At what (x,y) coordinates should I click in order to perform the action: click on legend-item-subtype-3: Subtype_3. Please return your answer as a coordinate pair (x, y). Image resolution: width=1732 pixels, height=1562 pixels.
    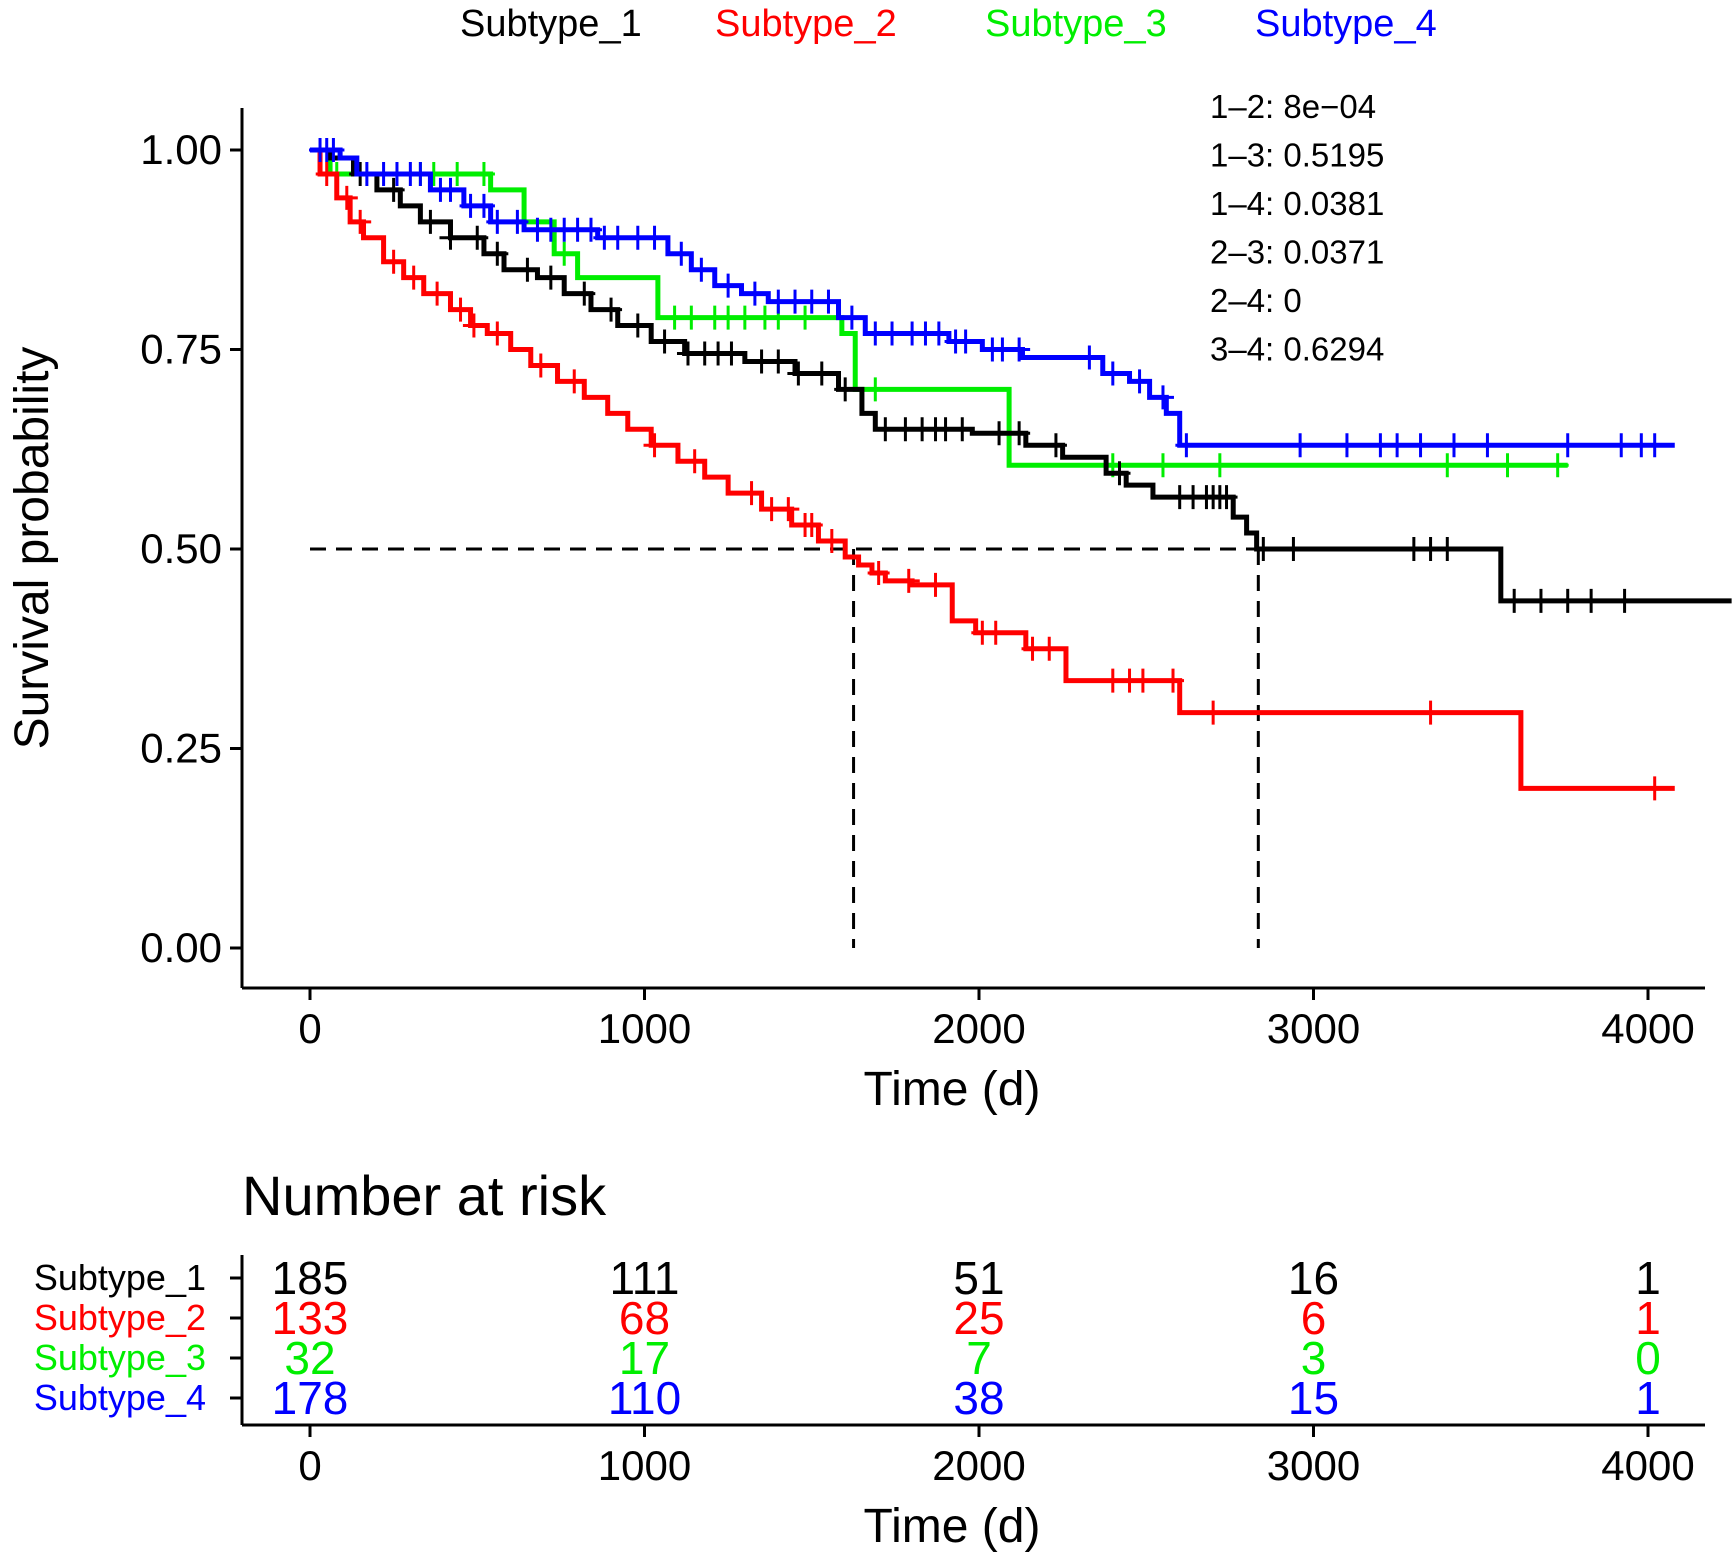
    Looking at the image, I should click on (1076, 24).